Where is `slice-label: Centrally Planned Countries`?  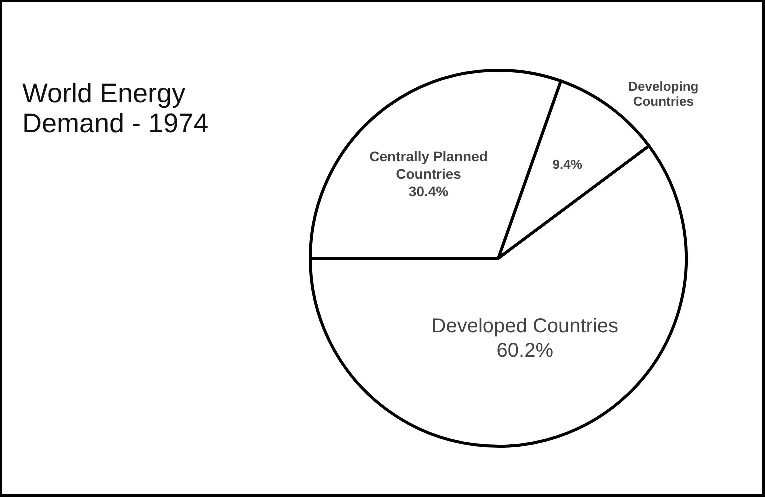
slice-label: Centrally Planned Countries is located at coordinates (429, 165).